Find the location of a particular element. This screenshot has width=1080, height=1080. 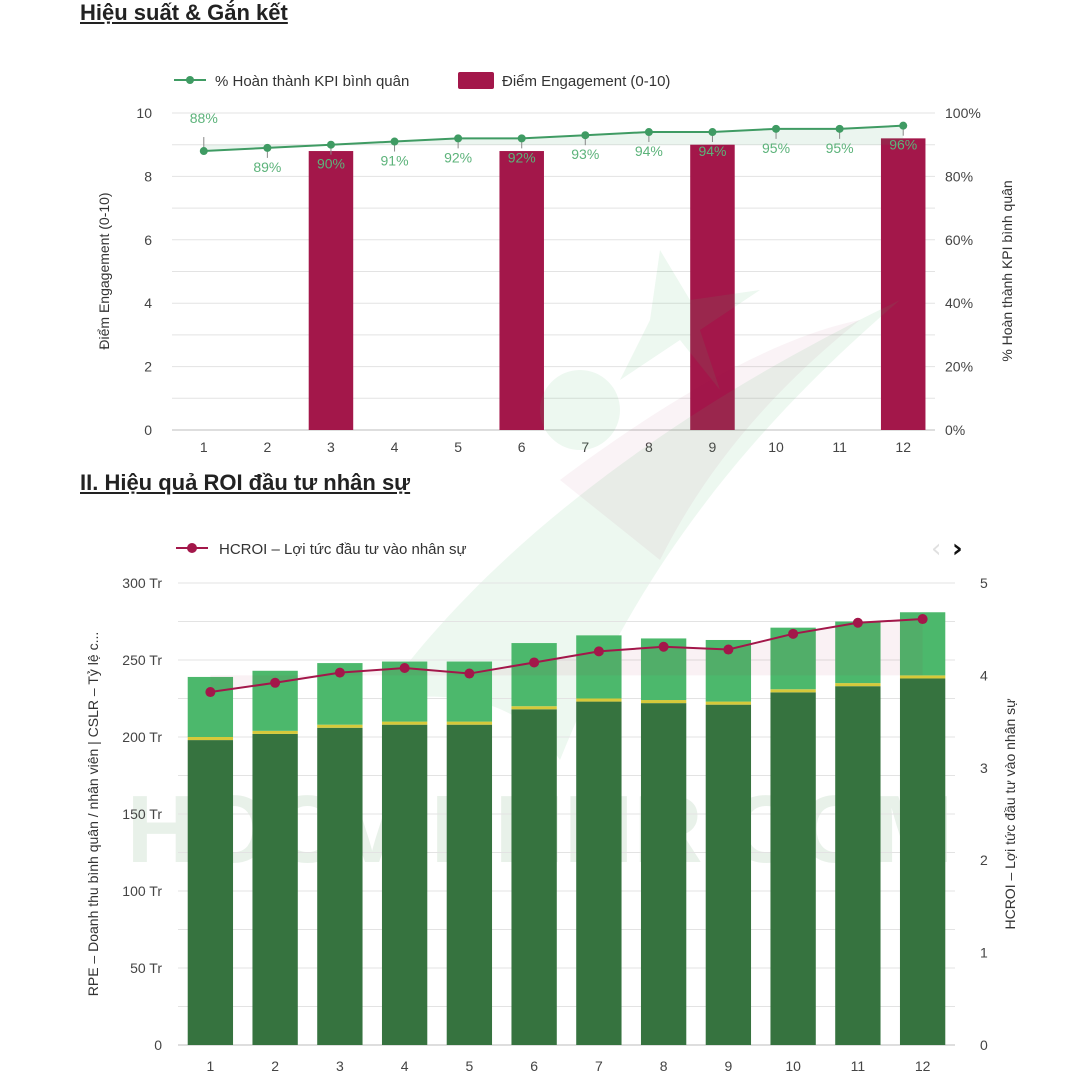

chart2-legend: HCROI – Lợi tức đầu tư vào nhân sự ‹ › is located at coordinates (569, 549).